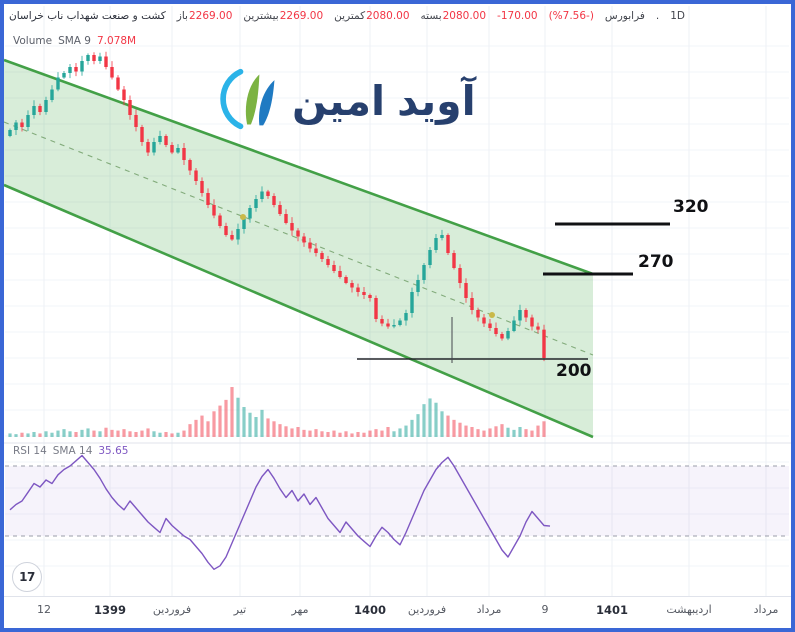  I want to click on ohlc-open: باز 2269.00, so click(204, 16).